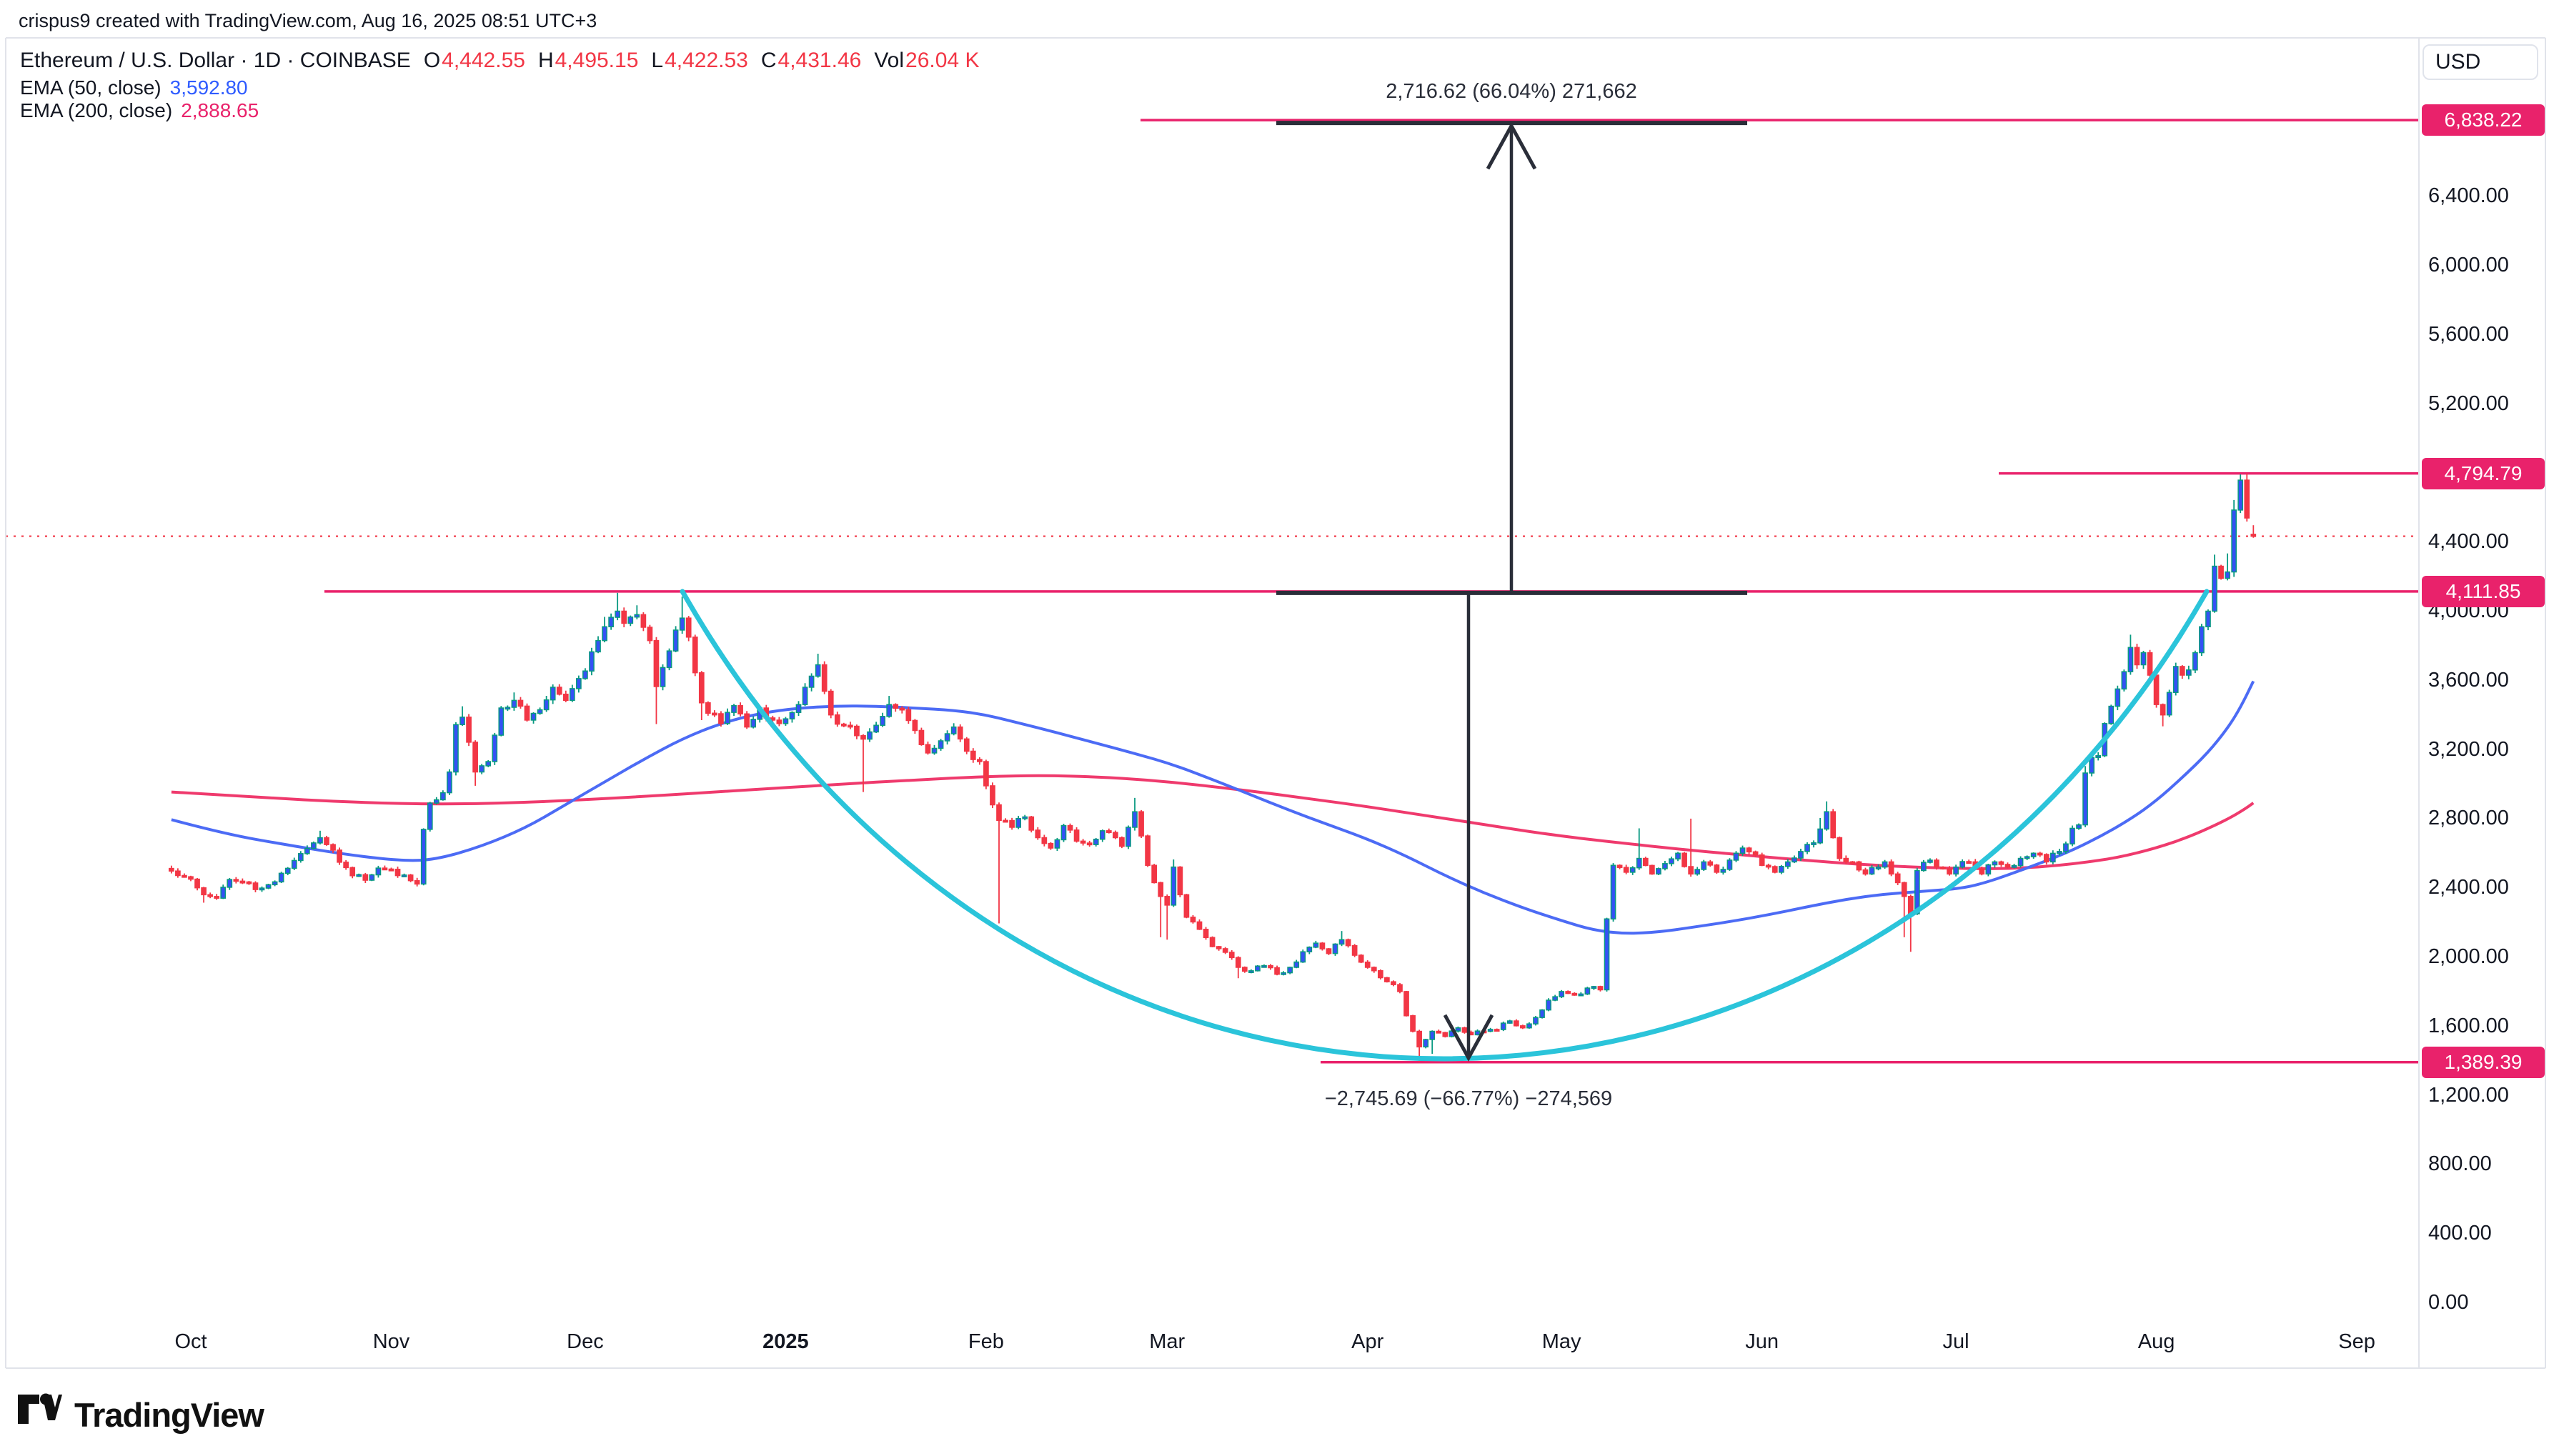 The height and width of the screenshot is (1456, 2554). I want to click on price-tick-0.00: 0.00, so click(2448, 1302).